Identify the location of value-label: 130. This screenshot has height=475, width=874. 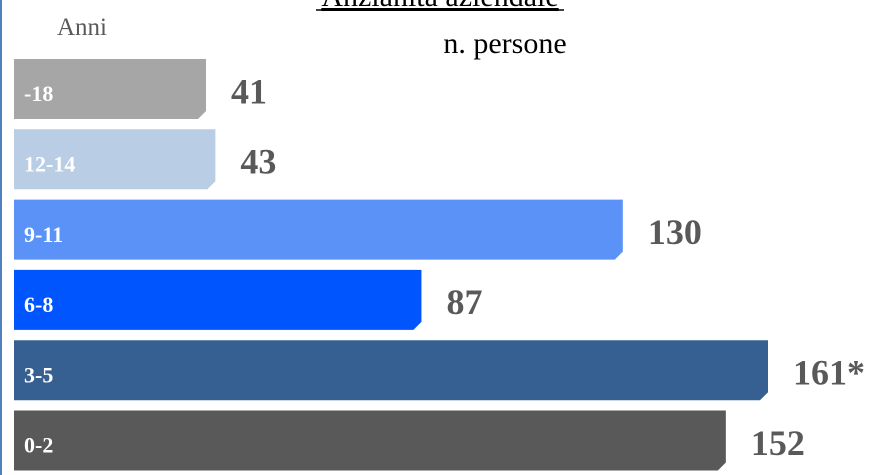
(675, 232).